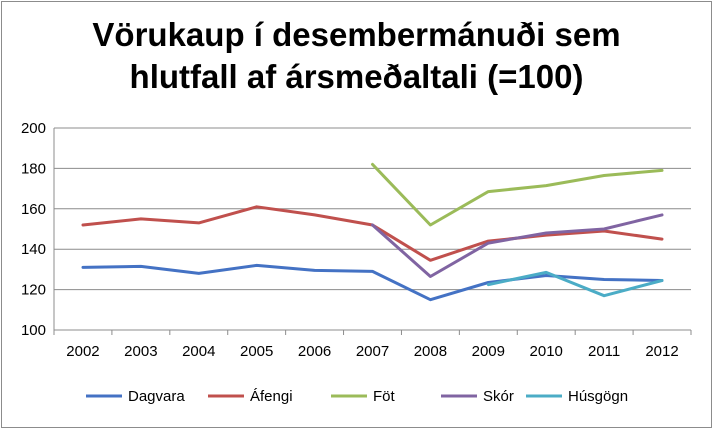  I want to click on legend-label: Húsgögn, so click(598, 396).